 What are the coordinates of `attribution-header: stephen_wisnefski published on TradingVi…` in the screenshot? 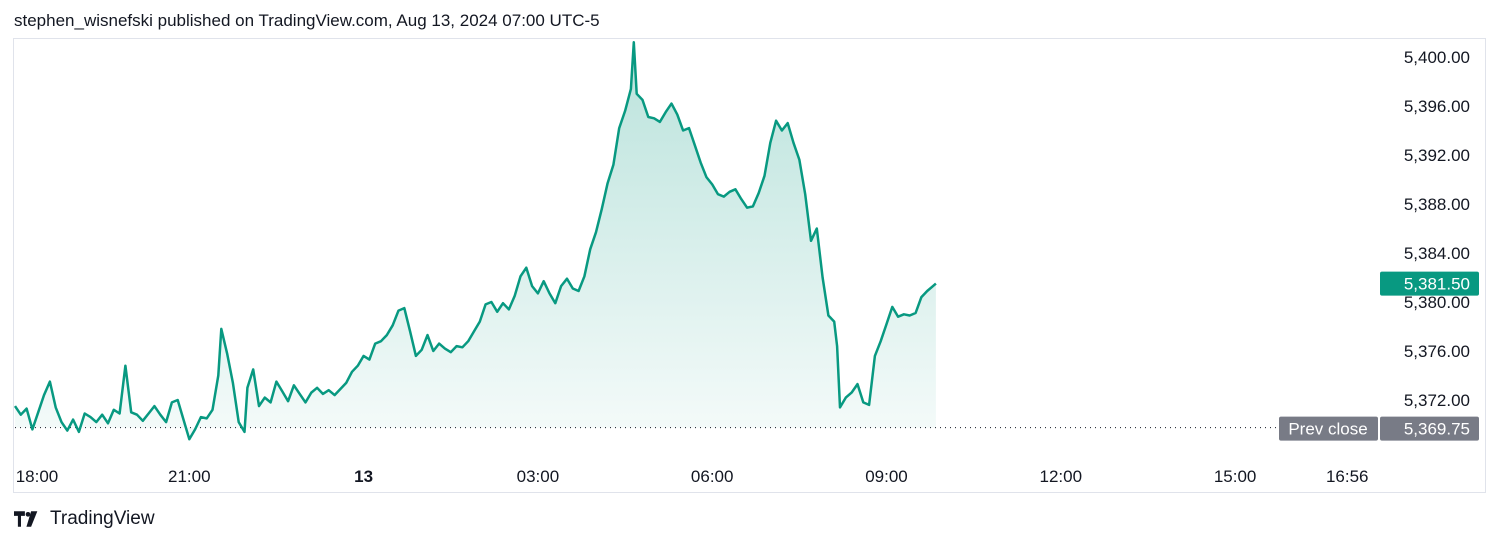 It's located at (307, 20).